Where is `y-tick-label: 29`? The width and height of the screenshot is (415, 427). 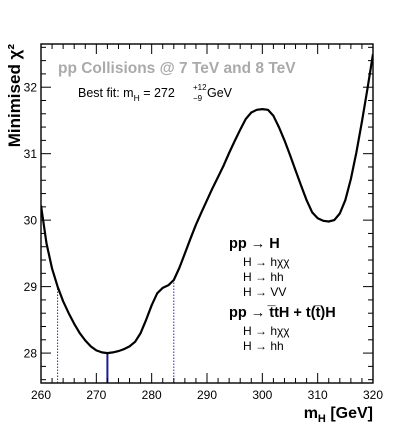 y-tick-label: 29 is located at coordinates (31, 287).